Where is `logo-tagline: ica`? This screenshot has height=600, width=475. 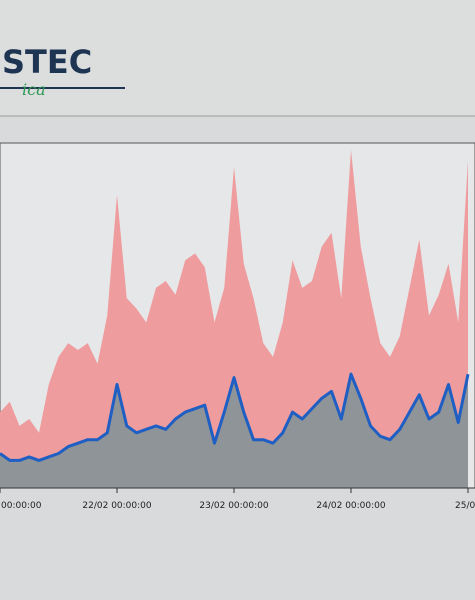 logo-tagline: ica is located at coordinates (34, 89).